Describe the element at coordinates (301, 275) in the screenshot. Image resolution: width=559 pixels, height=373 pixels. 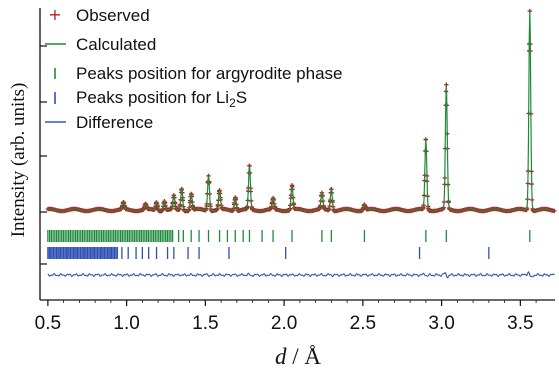
I see `difference-series-line` at that location.